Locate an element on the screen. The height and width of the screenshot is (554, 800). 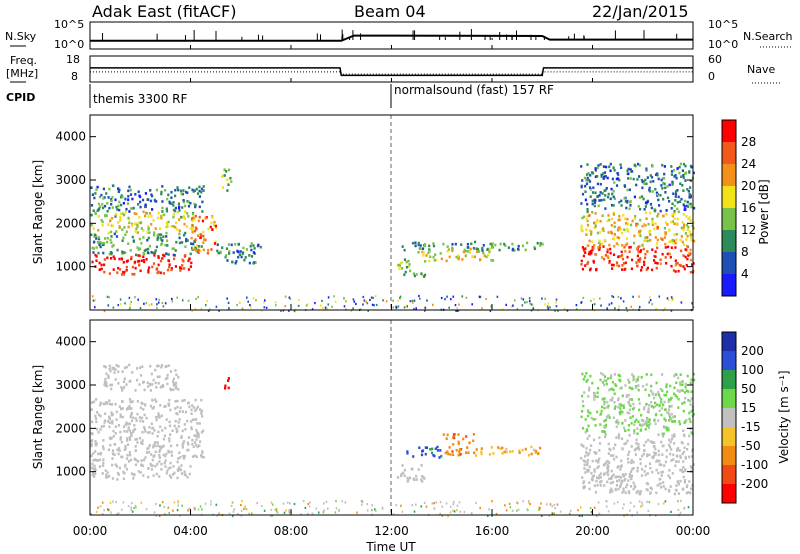
x-tick-label: 20:00 is located at coordinates (592, 531).